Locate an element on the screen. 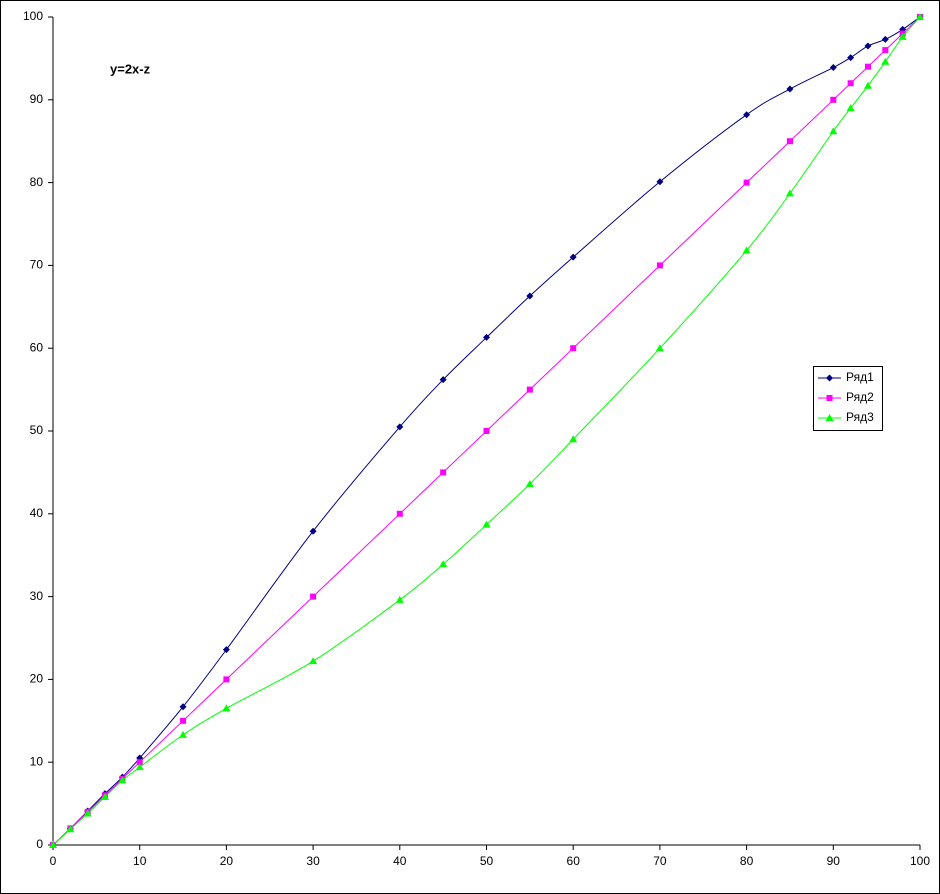 This screenshot has height=894, width=940. x-tick-label: 10 is located at coordinates (140, 861).